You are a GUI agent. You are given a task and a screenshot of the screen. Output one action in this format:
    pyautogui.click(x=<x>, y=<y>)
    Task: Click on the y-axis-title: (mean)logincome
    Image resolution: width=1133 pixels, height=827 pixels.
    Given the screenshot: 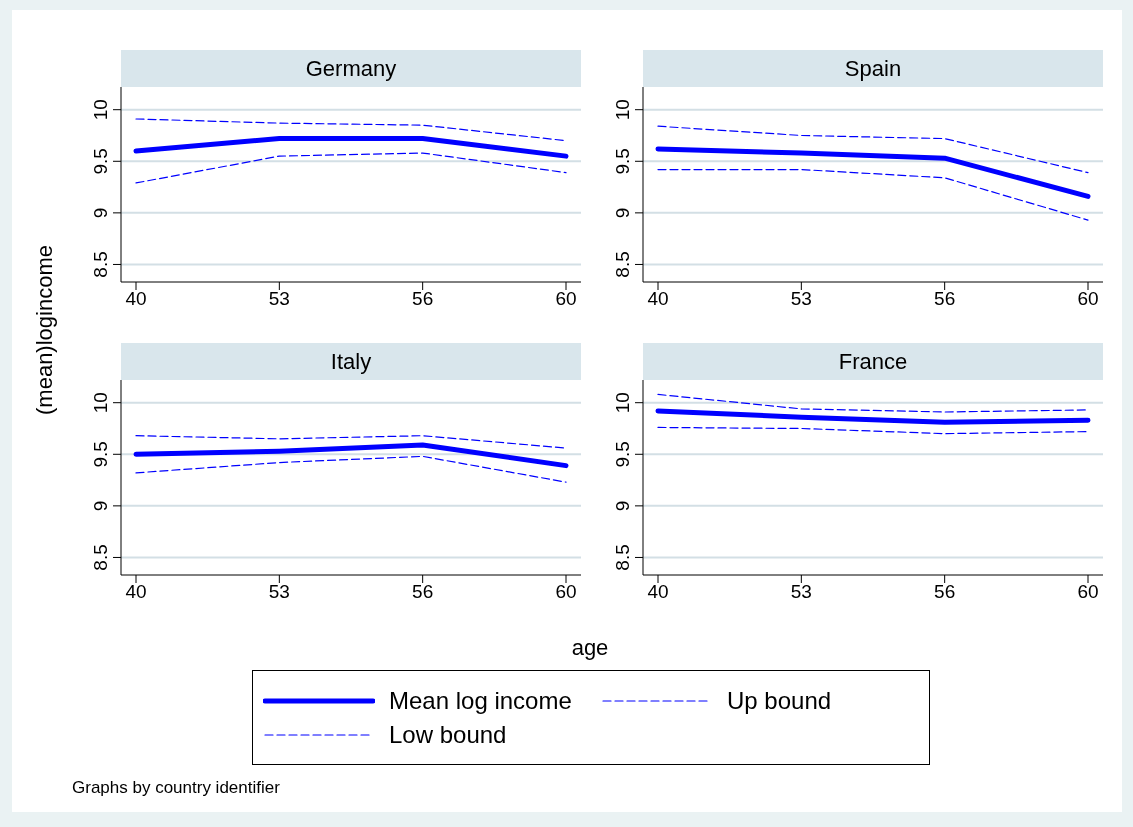 What is the action you would take?
    pyautogui.click(x=45, y=330)
    